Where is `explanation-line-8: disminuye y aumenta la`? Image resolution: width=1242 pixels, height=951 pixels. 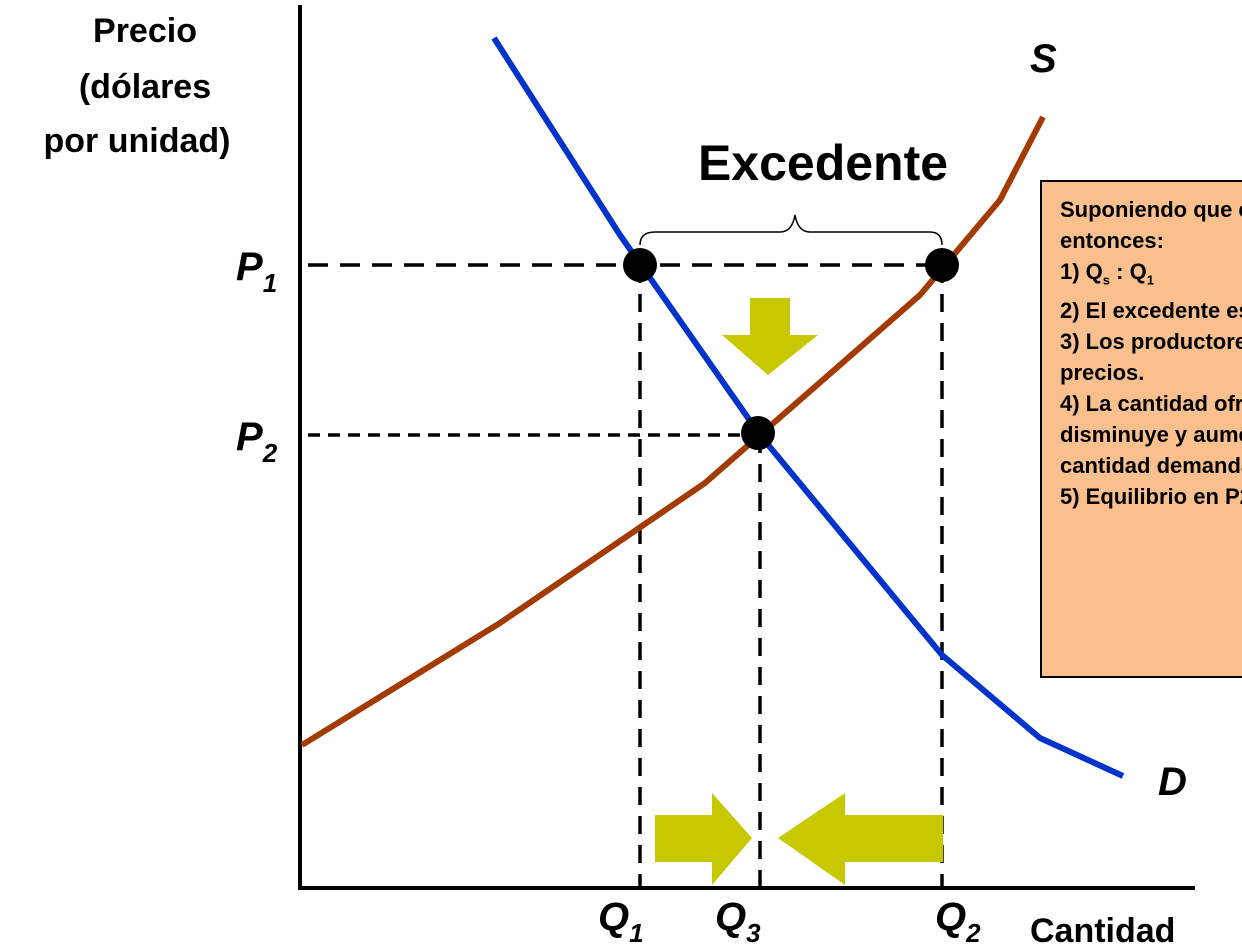
explanation-line-8: disminuye y aumenta la is located at coordinates (1151, 435).